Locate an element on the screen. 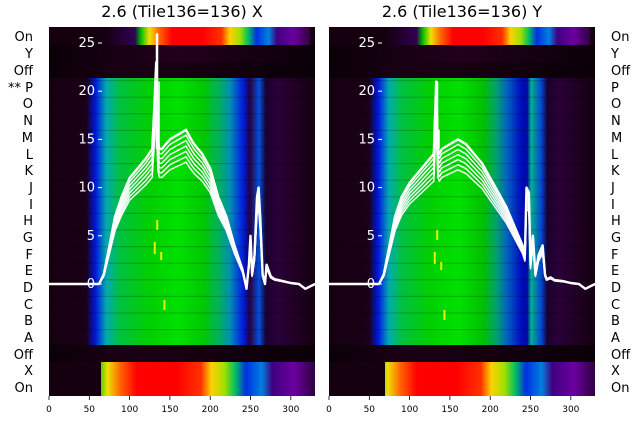  row-label: ** P is located at coordinates (20, 88).